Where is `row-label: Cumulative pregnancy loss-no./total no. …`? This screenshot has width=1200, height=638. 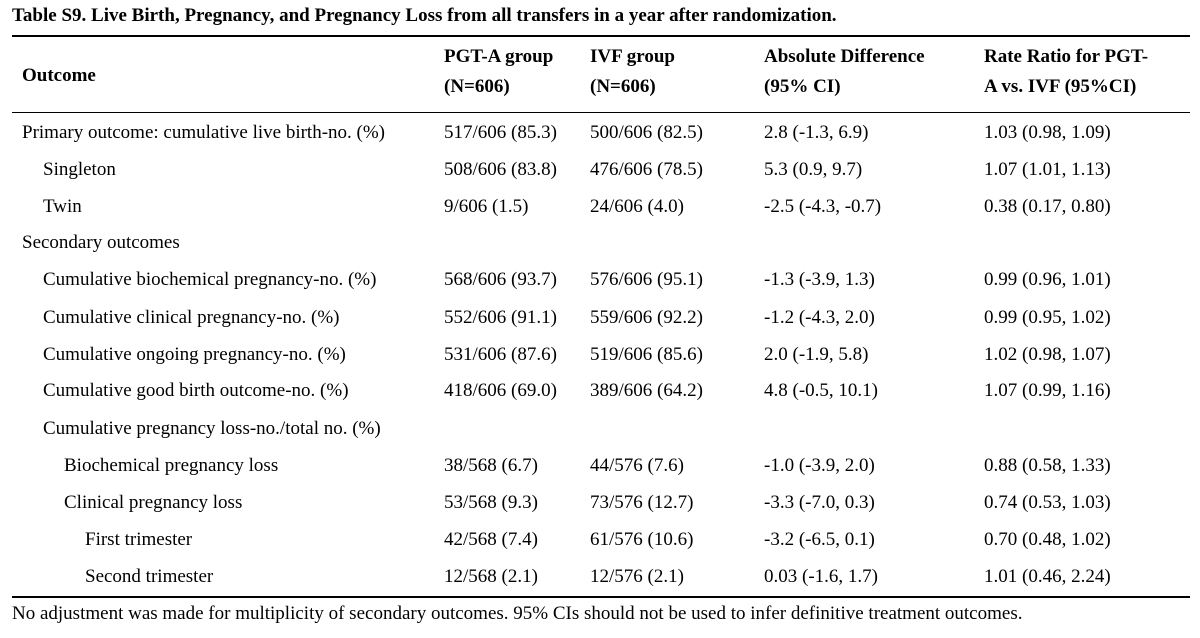 row-label: Cumulative pregnancy loss-no./total no. … is located at coordinates (212, 428).